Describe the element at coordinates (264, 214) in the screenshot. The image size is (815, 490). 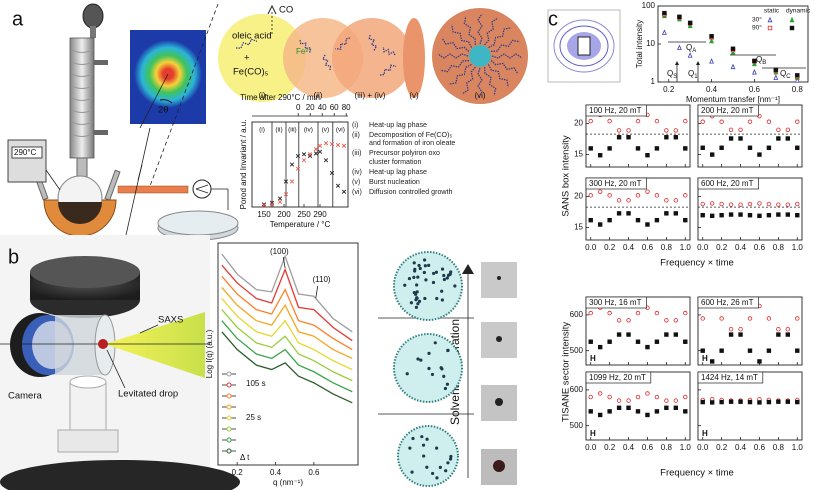
I see `x-tick-label: 150` at that location.